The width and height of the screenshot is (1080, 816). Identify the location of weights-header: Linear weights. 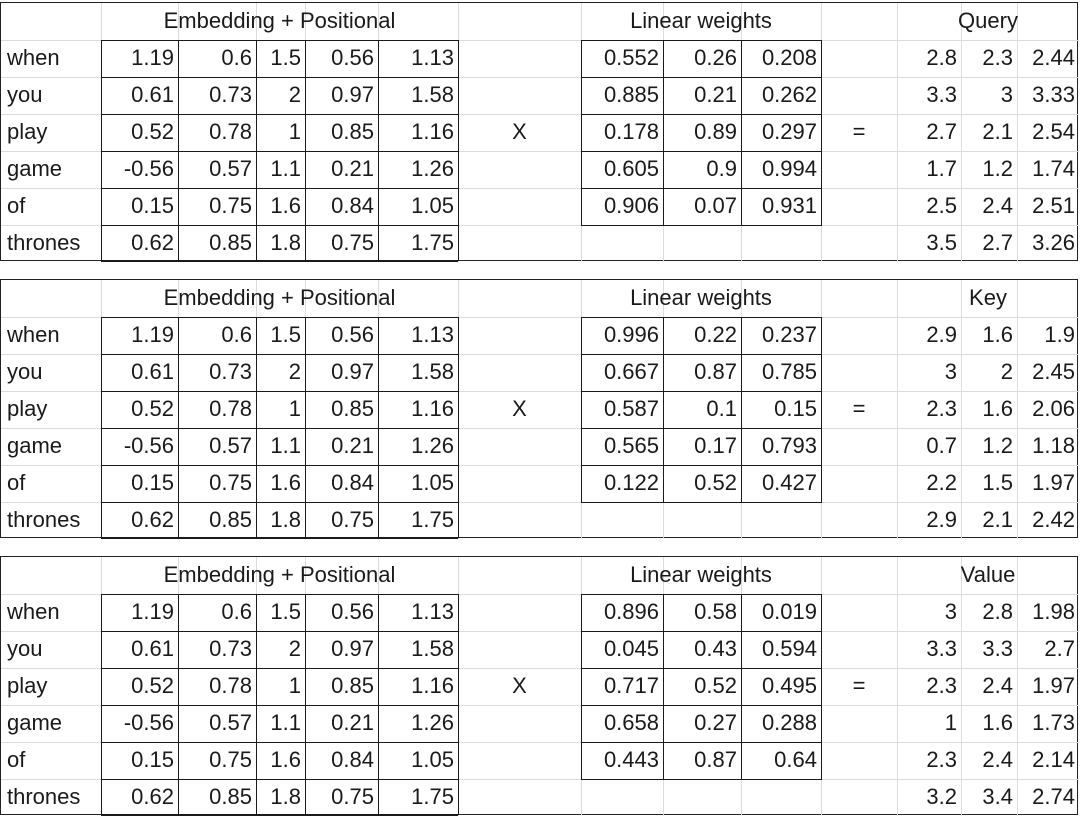
(701, 20).